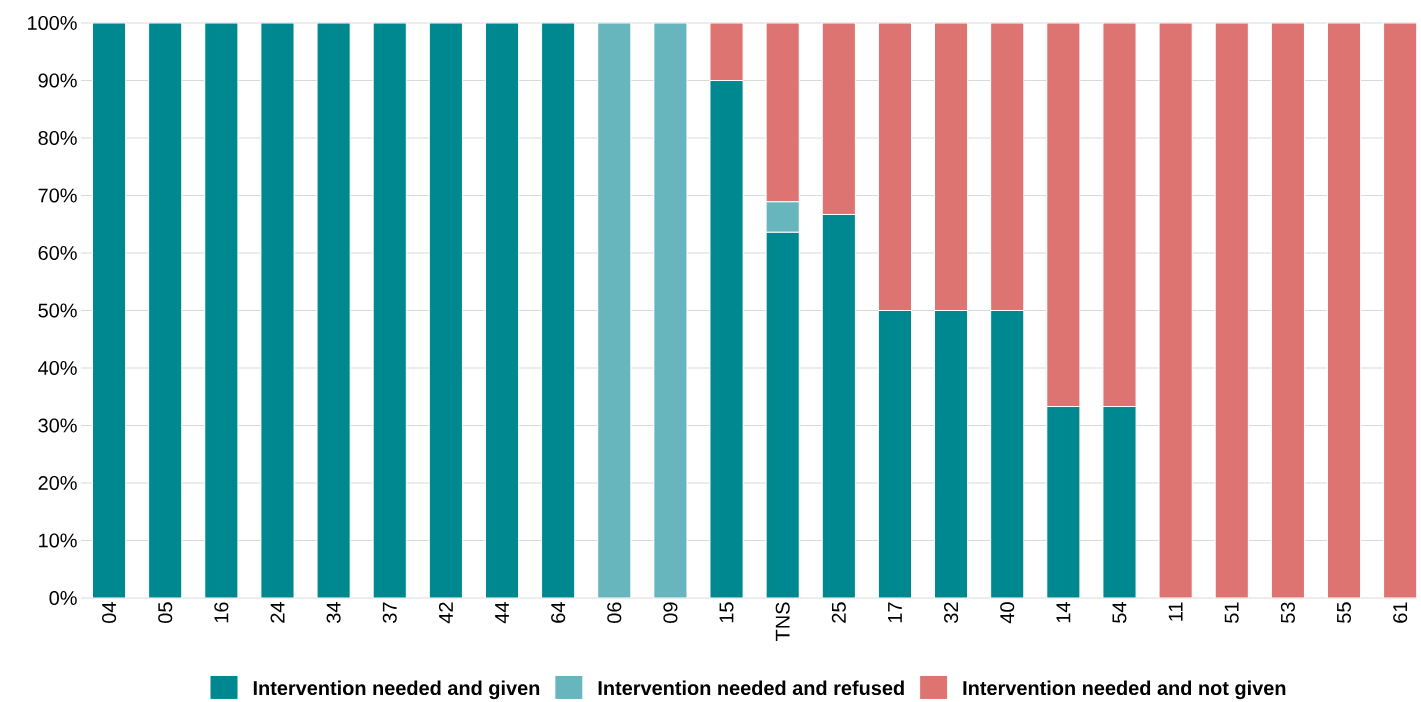 The image size is (1421, 702). Describe the element at coordinates (277, 612) in the screenshot. I see `x-tick-label: 24` at that location.